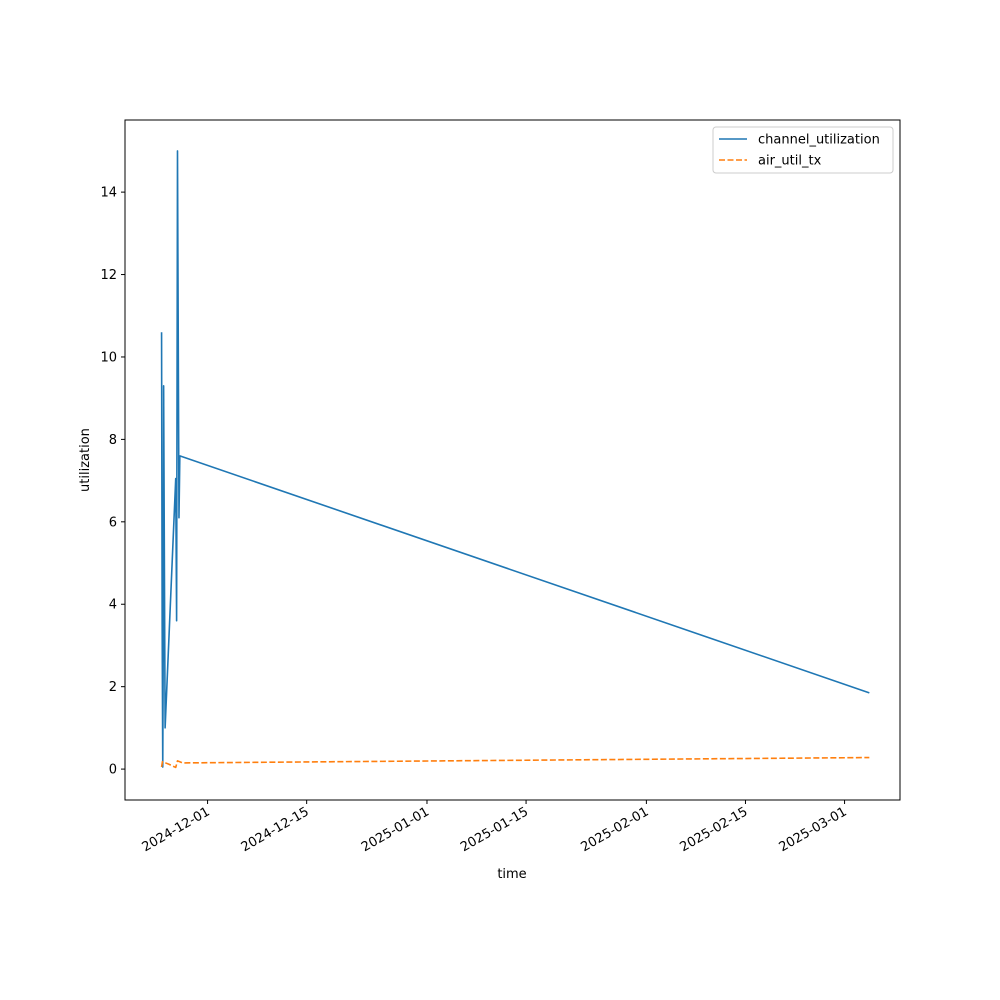 The width and height of the screenshot is (1000, 1000). I want to click on series-line-air-util-tx, so click(515, 762).